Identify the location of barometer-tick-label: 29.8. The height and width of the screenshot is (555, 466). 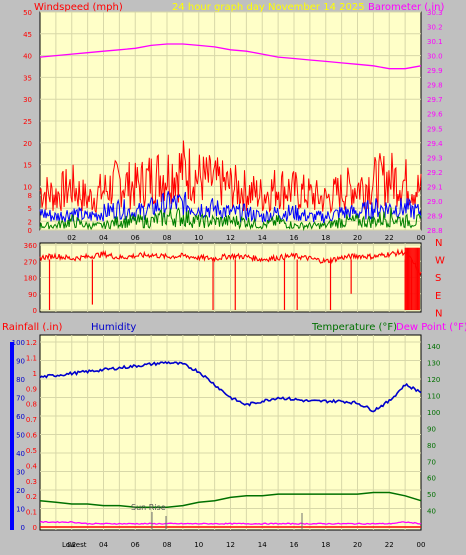
(435, 86).